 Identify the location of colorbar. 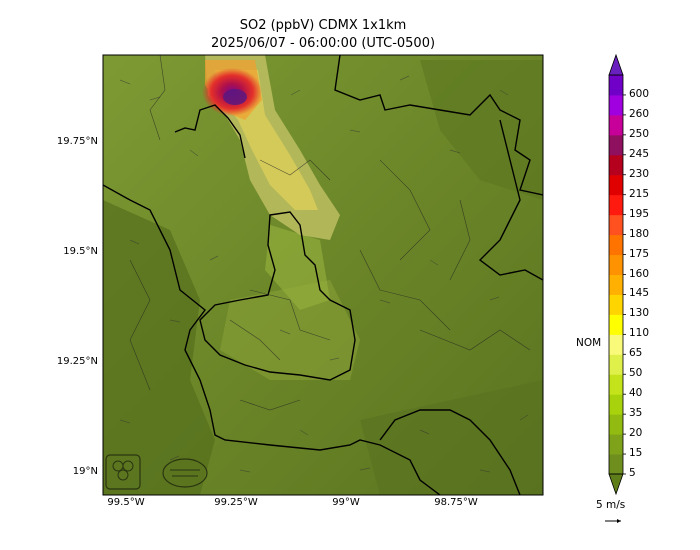
(617, 274).